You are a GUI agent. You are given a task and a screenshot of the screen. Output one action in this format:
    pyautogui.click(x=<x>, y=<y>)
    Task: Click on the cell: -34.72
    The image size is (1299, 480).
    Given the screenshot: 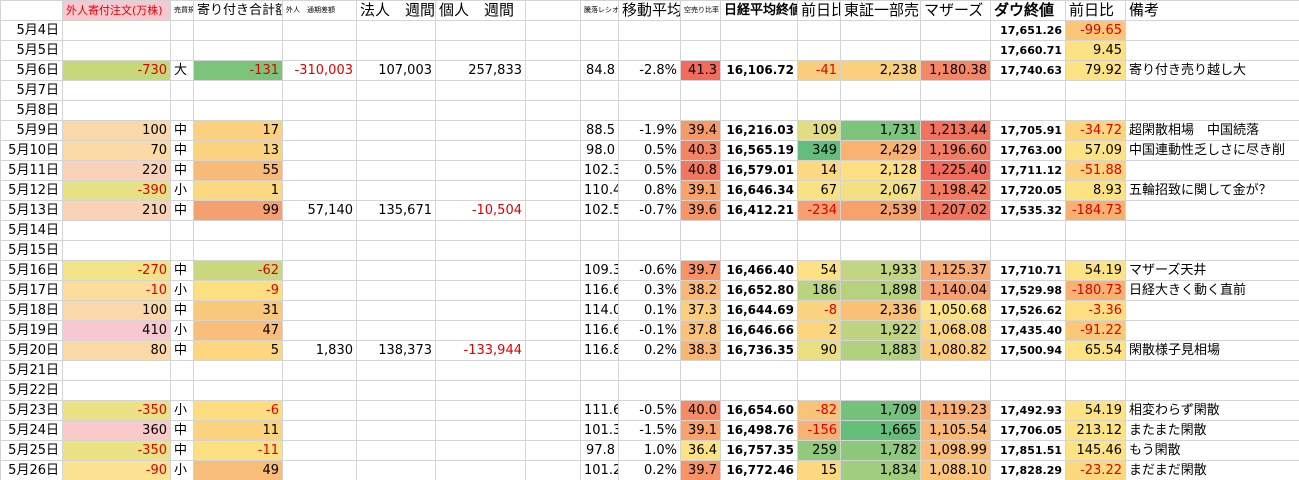 What is the action you would take?
    pyautogui.click(x=1095, y=130)
    